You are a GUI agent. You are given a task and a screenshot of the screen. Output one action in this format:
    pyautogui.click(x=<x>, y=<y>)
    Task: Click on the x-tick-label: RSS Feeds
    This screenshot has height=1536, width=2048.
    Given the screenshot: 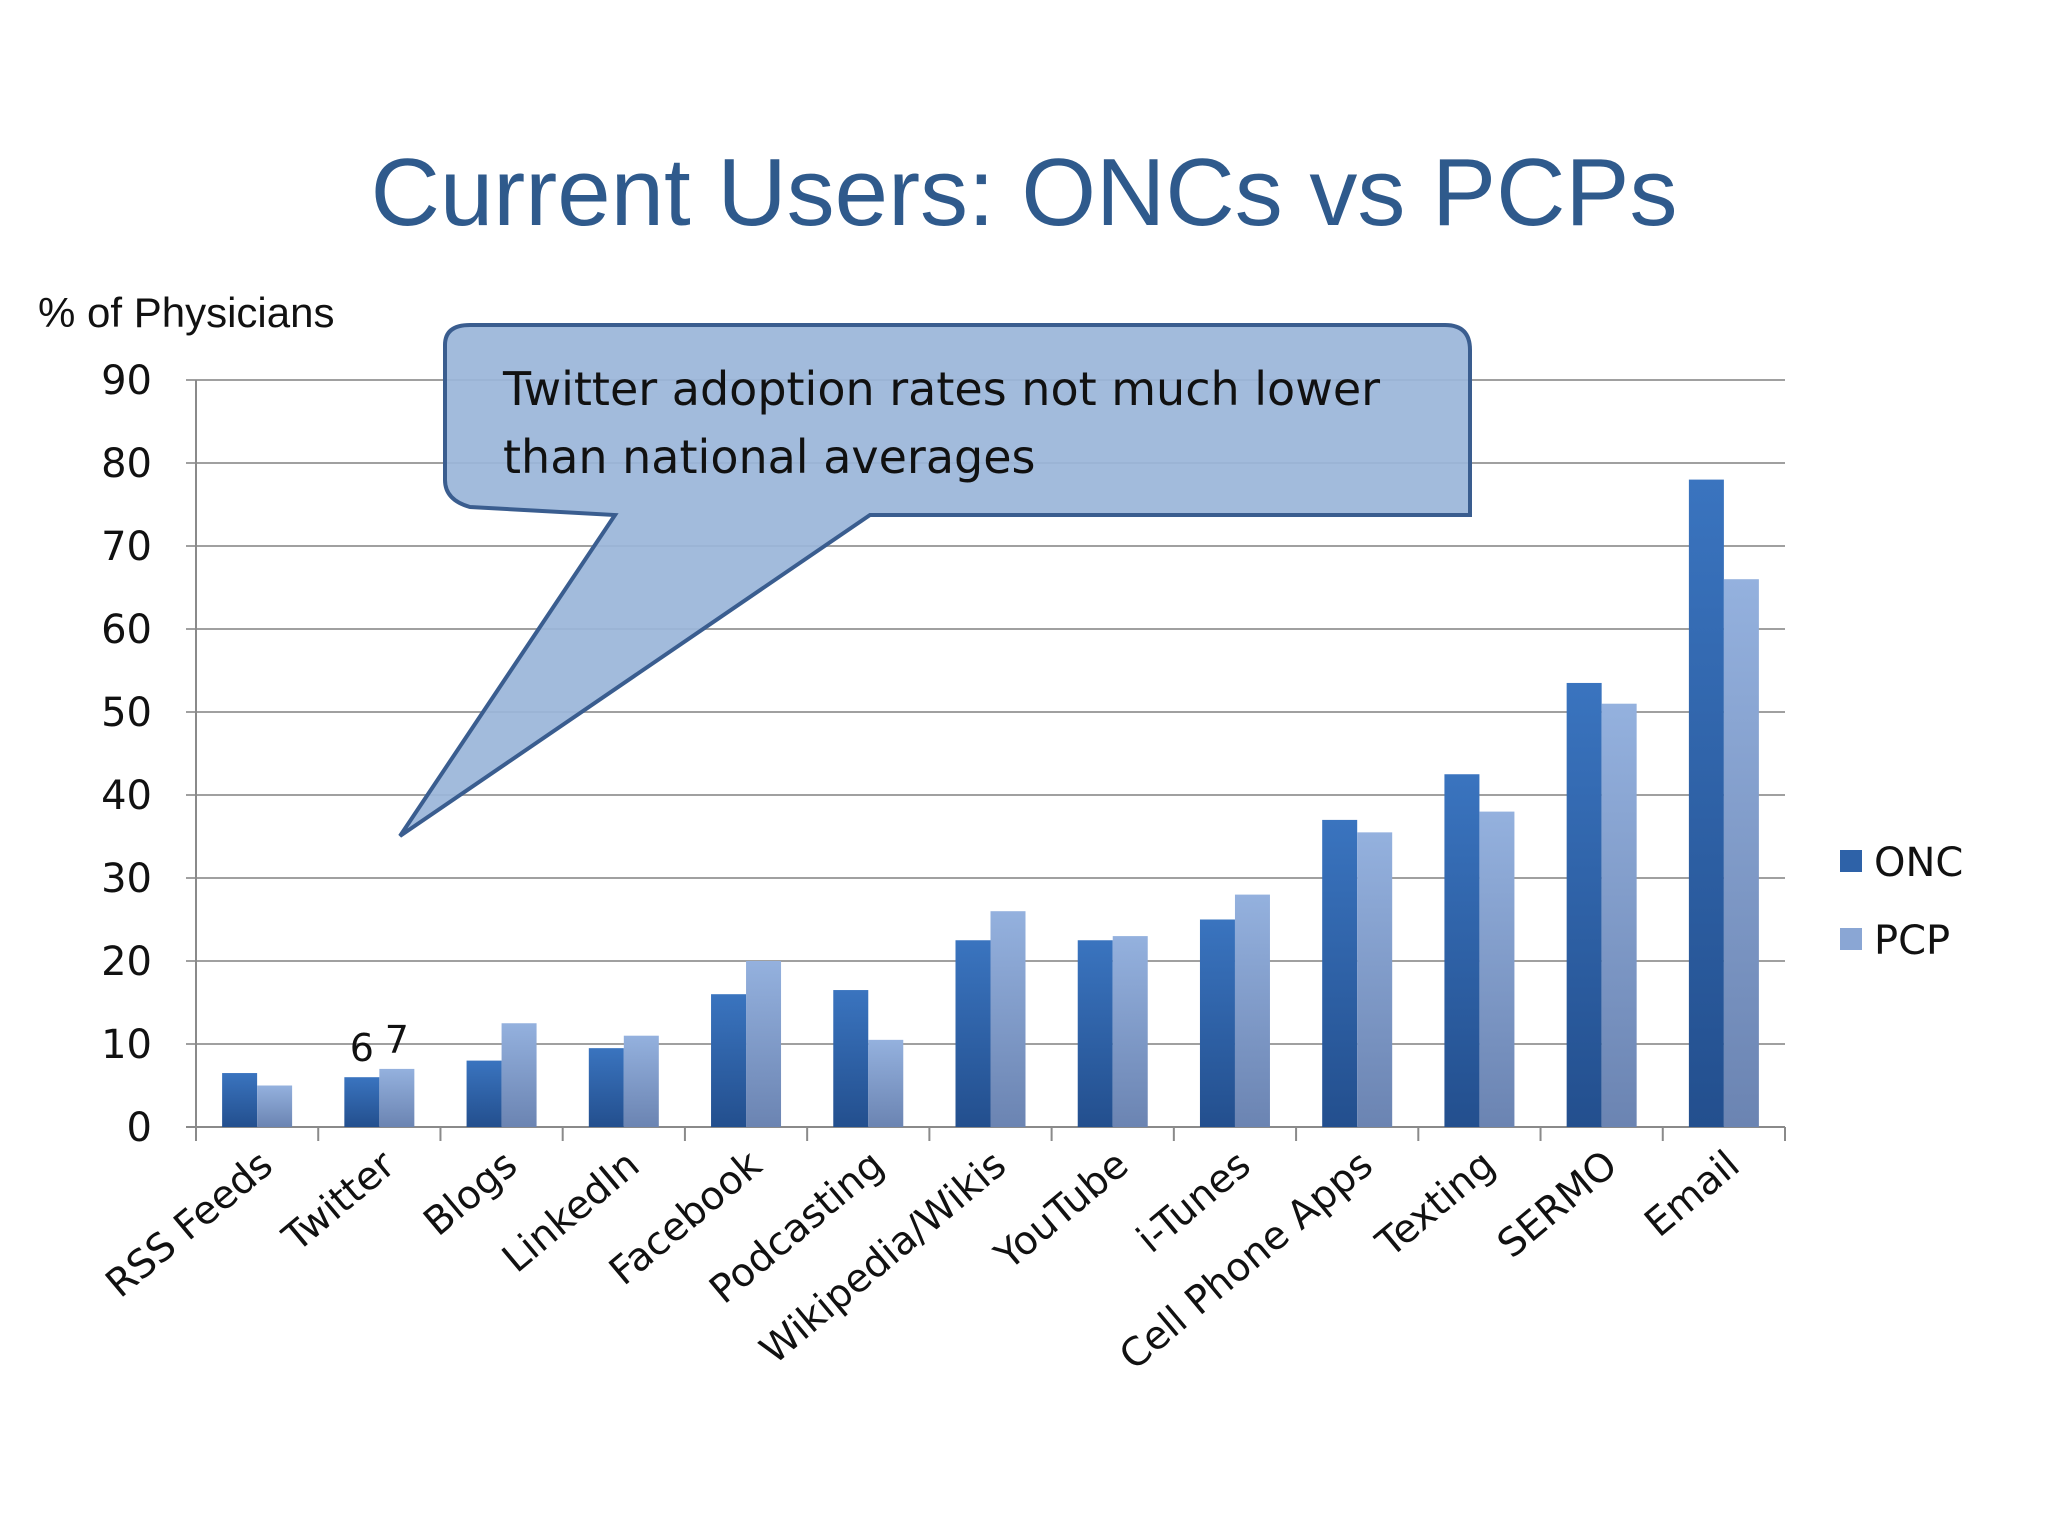 What is the action you would take?
    pyautogui.click(x=190, y=1224)
    